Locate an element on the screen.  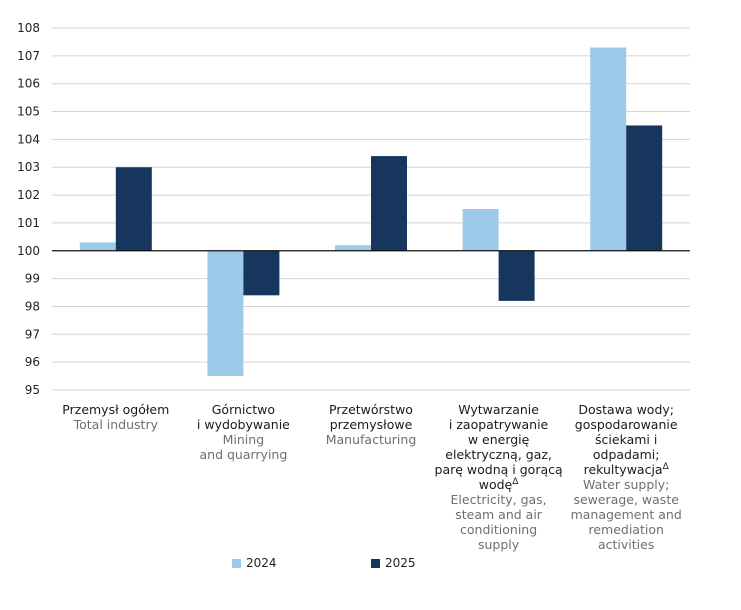
category-label-2: Przetwórstwo przemysłowe Manufacturing is located at coordinates (371, 424).